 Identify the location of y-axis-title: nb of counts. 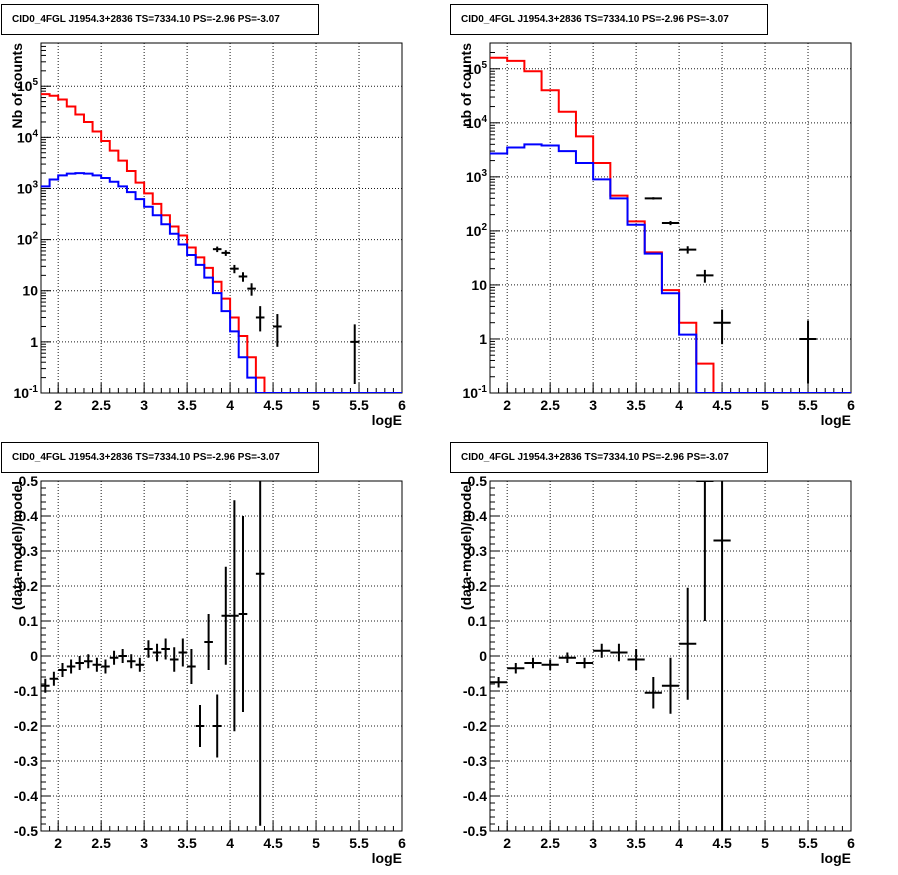
(466, 85).